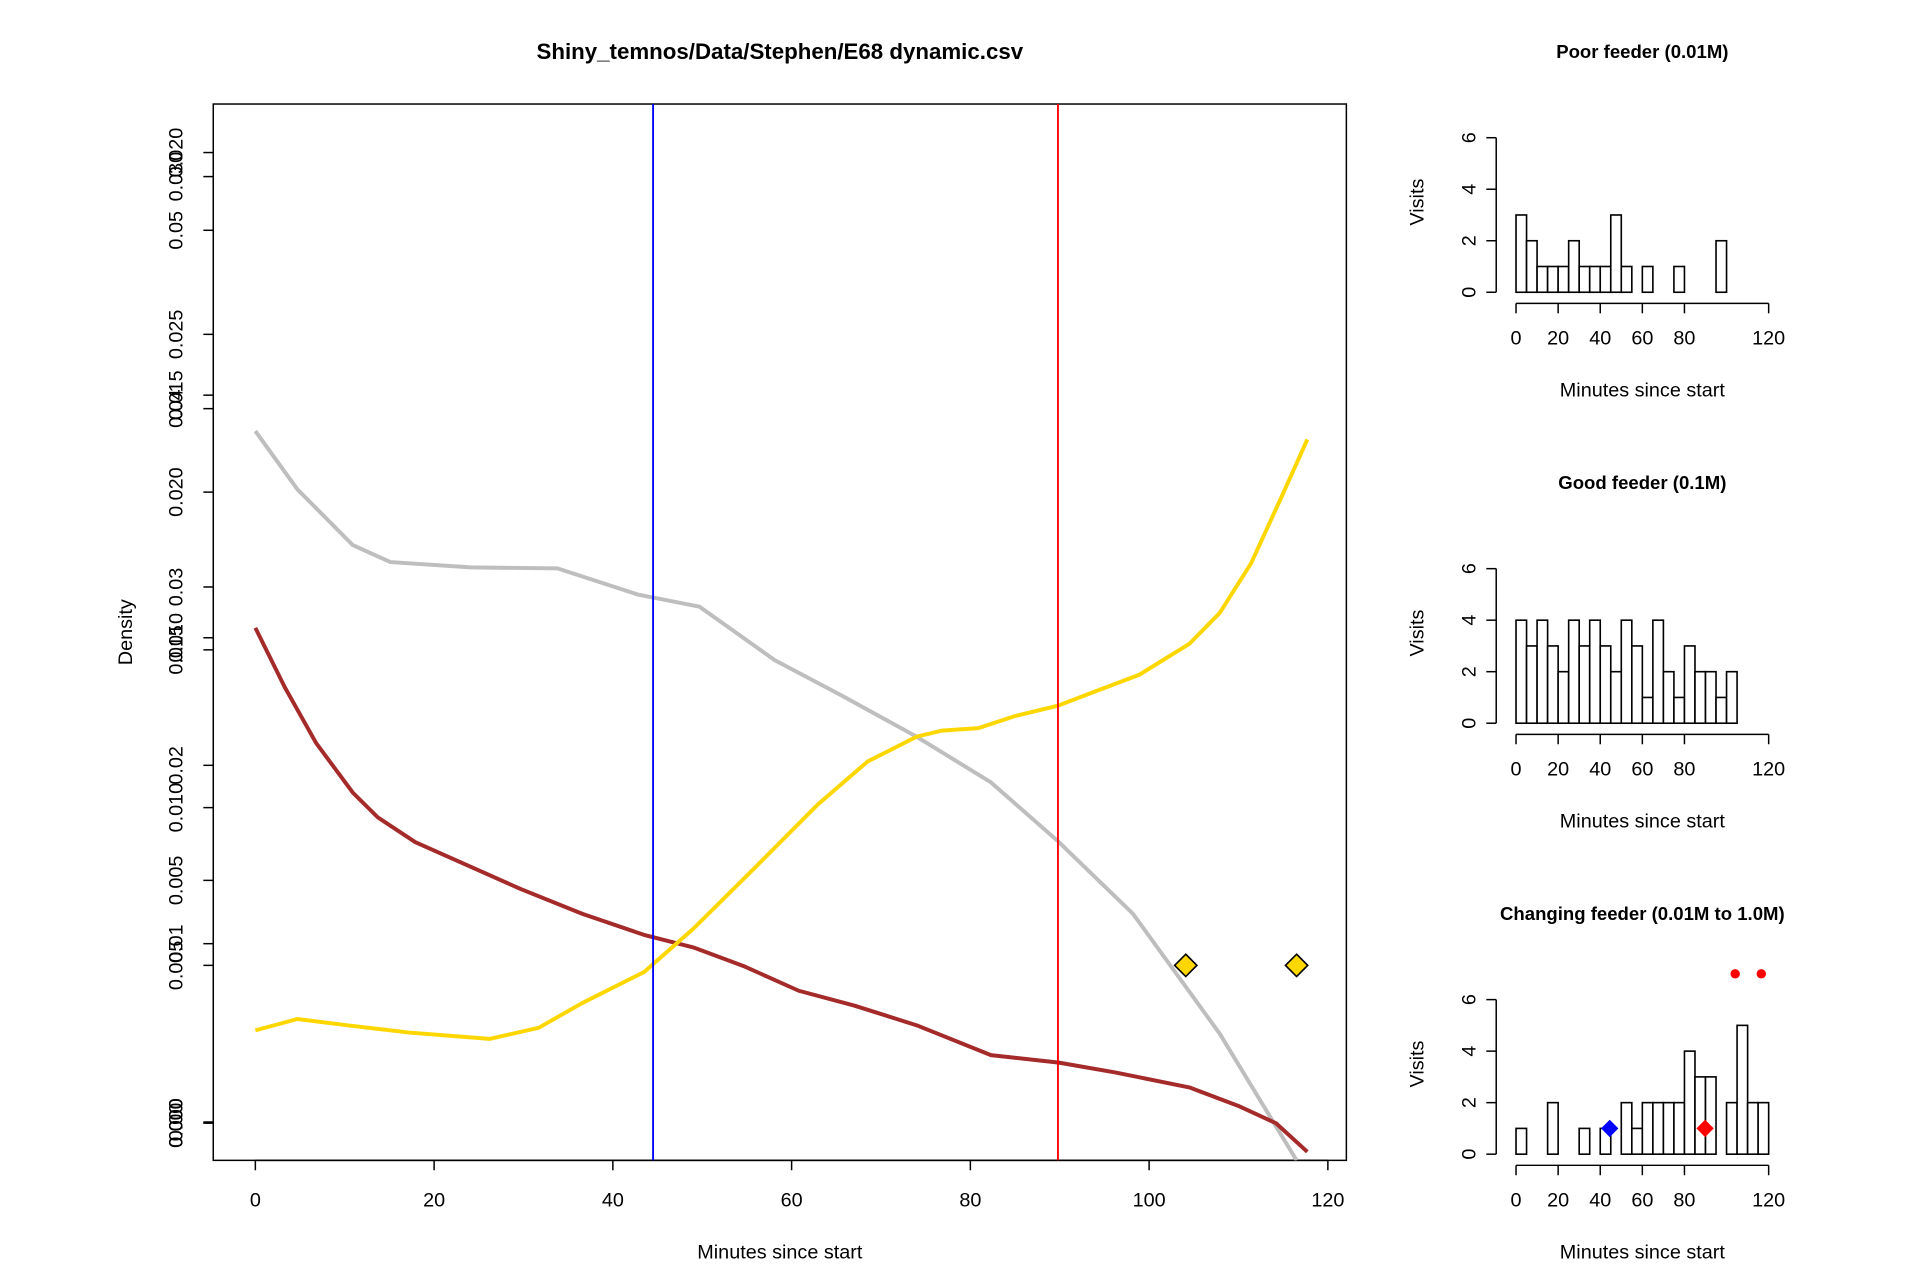 Image resolution: width=1920 pixels, height=1278 pixels. I want to click on y-tick-label: 0.020, so click(177, 492).